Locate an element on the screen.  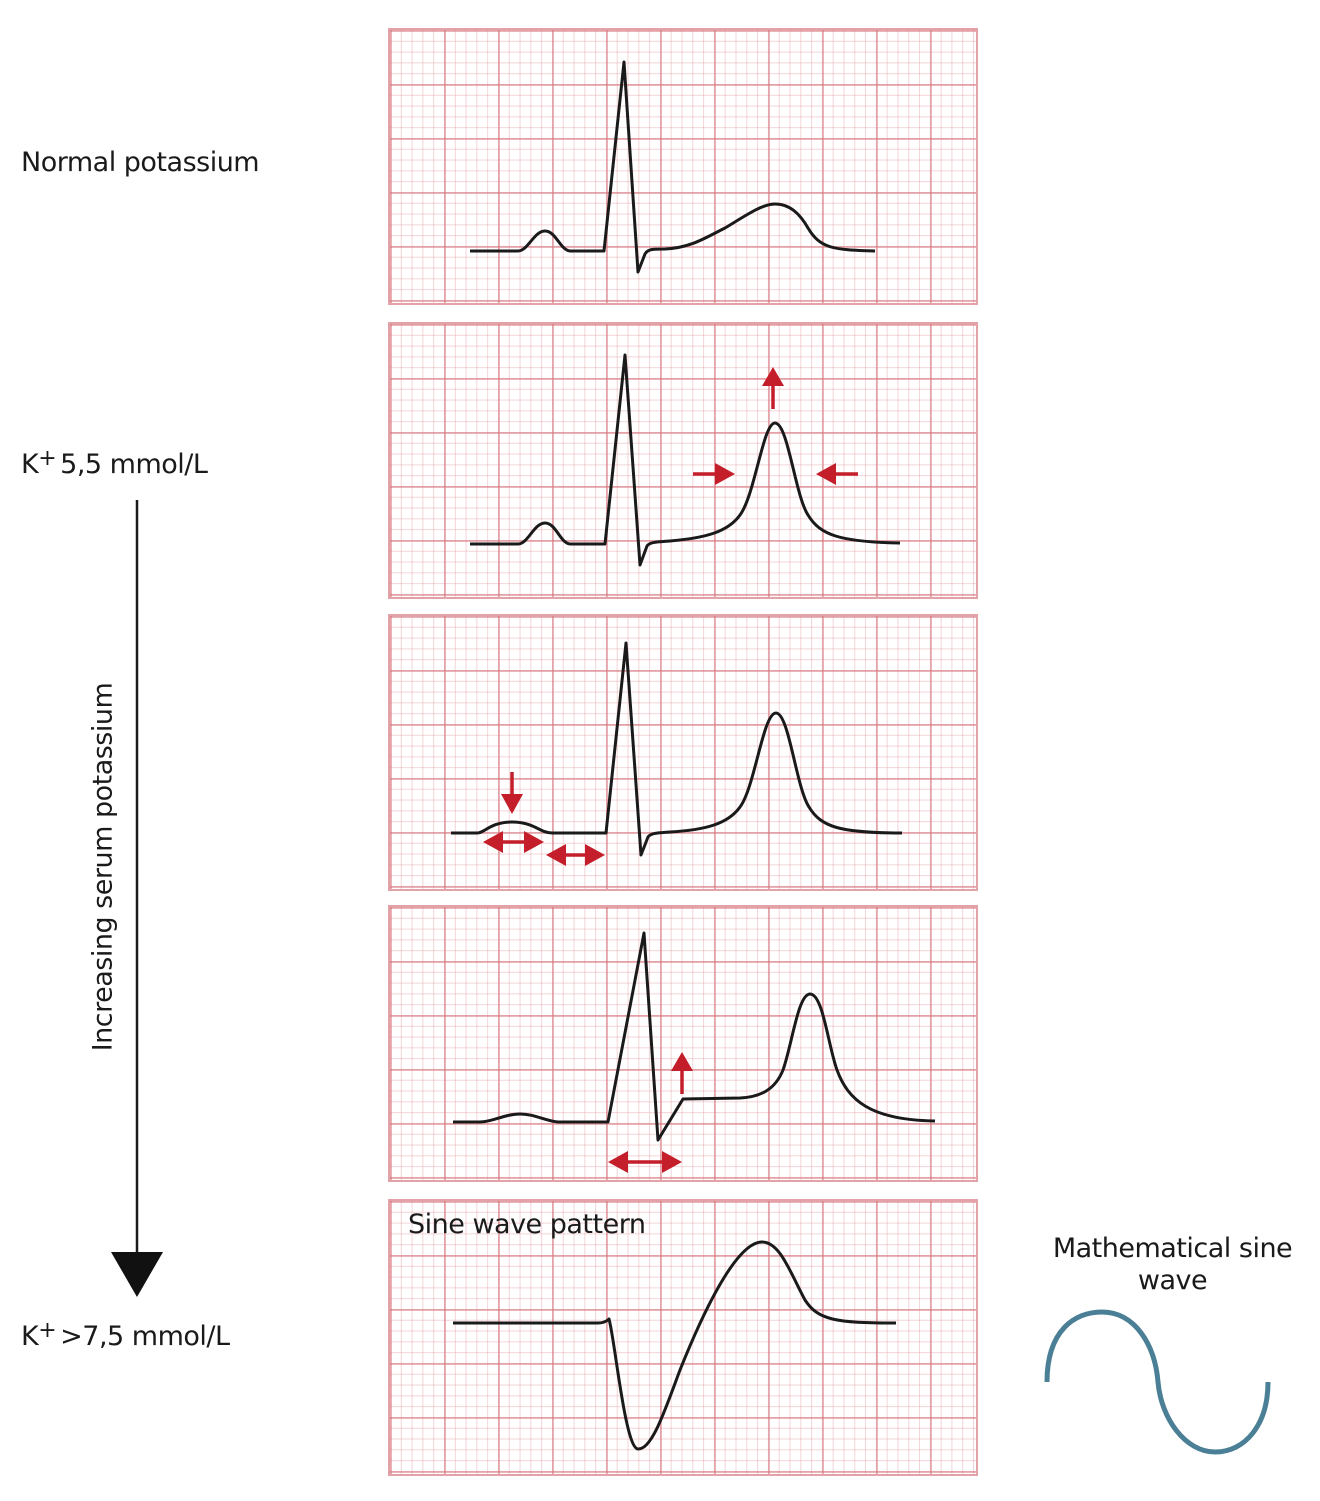
ecg-trace-peaked-t is located at coordinates (685, 460).